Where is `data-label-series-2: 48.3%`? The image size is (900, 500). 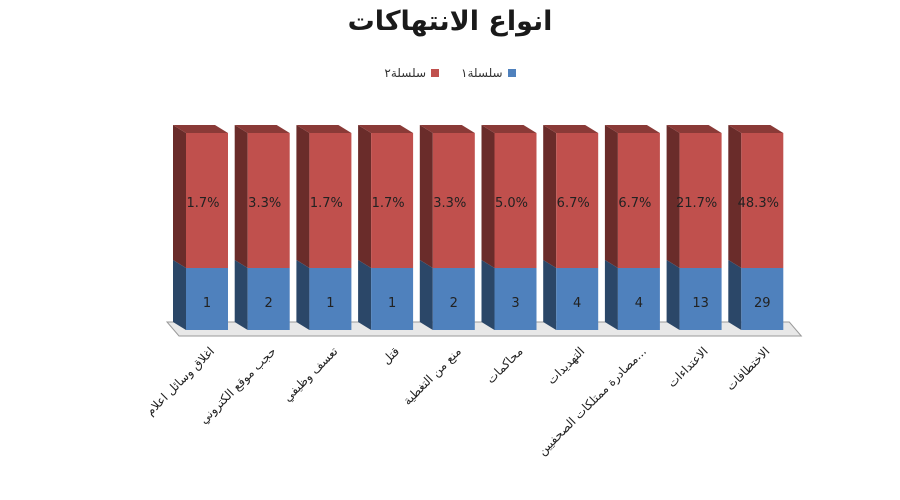
data-label-series-2: 48.3% is located at coordinates (758, 203).